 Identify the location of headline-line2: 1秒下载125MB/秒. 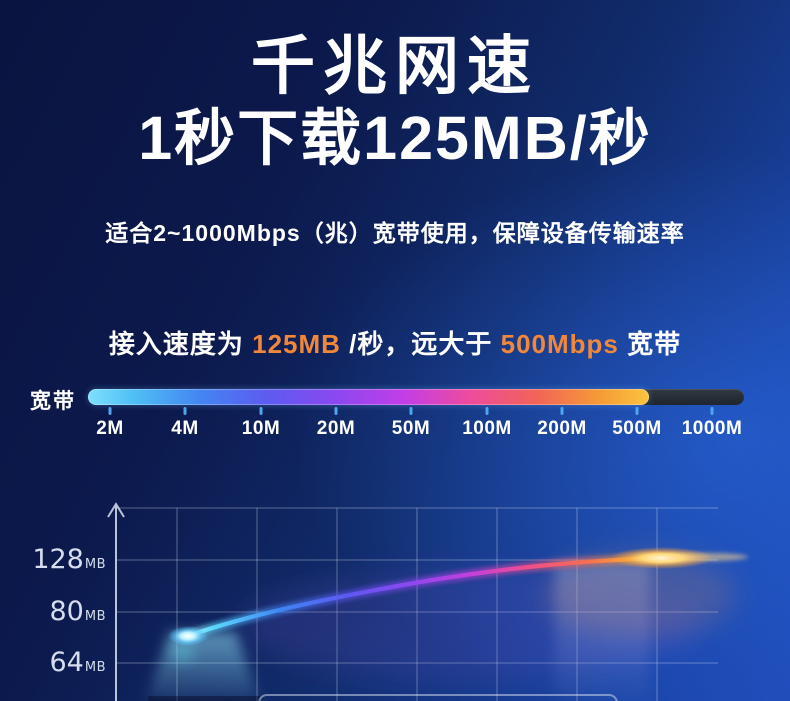
(395, 138).